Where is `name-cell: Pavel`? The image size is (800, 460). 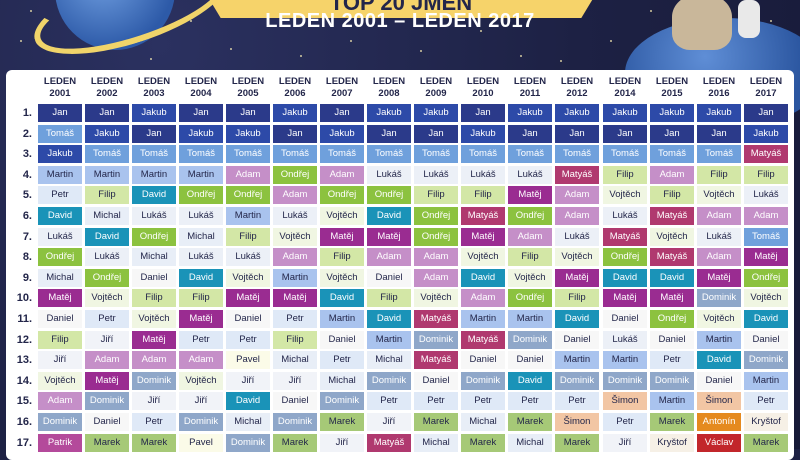 name-cell: Pavel is located at coordinates (201, 442).